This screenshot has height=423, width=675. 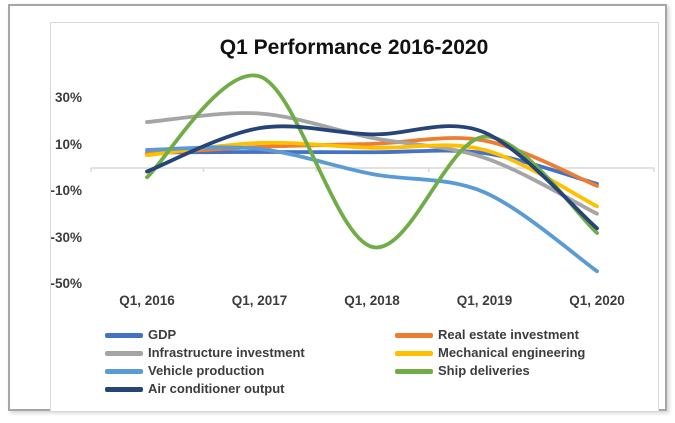 I want to click on x-tick-label: Q1, 2018, so click(x=372, y=300).